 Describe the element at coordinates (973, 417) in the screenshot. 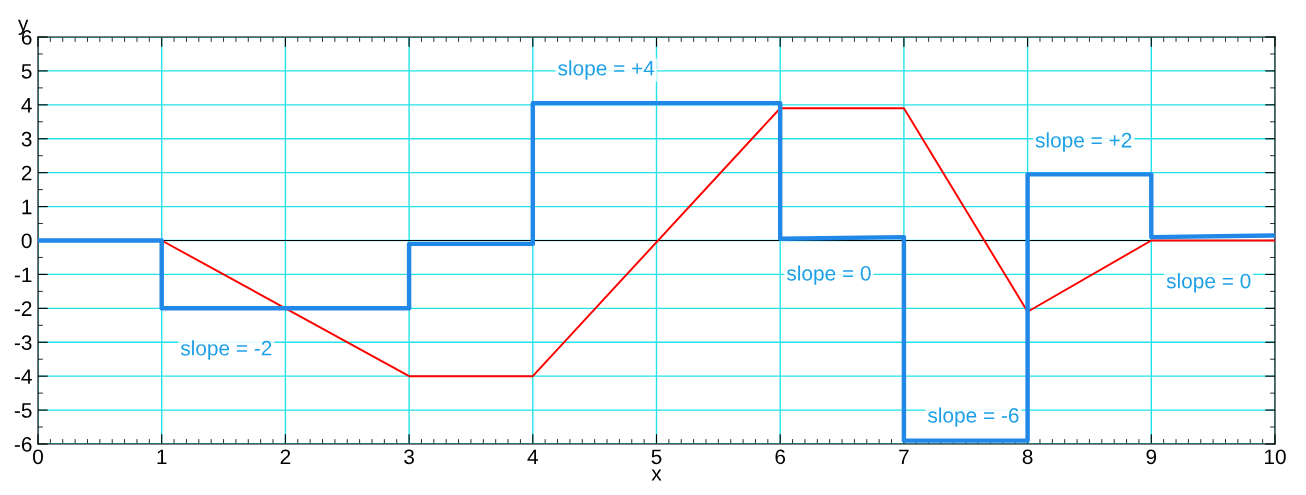

I see `annotation: slope = -6` at that location.